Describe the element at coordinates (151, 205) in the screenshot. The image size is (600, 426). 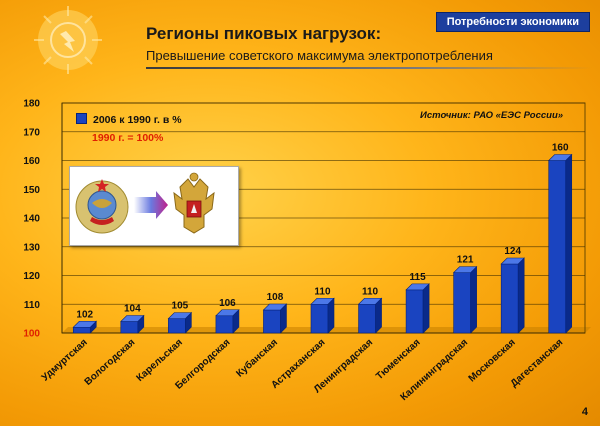
I see `arrow-icon` at that location.